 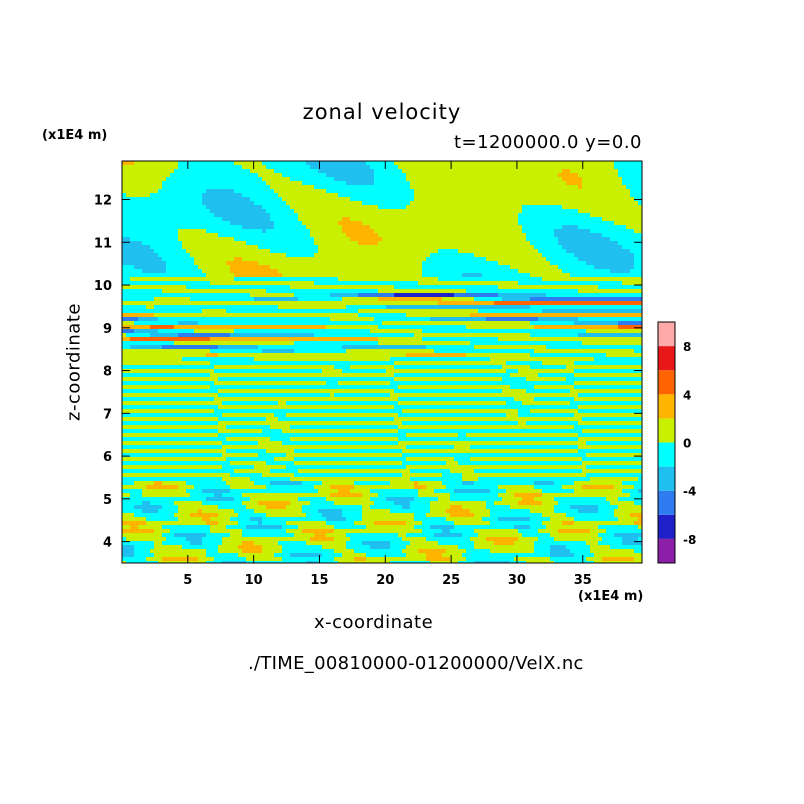 What do you see at coordinates (382, 112) in the screenshot?
I see `chart-title: zonal velocity` at bounding box center [382, 112].